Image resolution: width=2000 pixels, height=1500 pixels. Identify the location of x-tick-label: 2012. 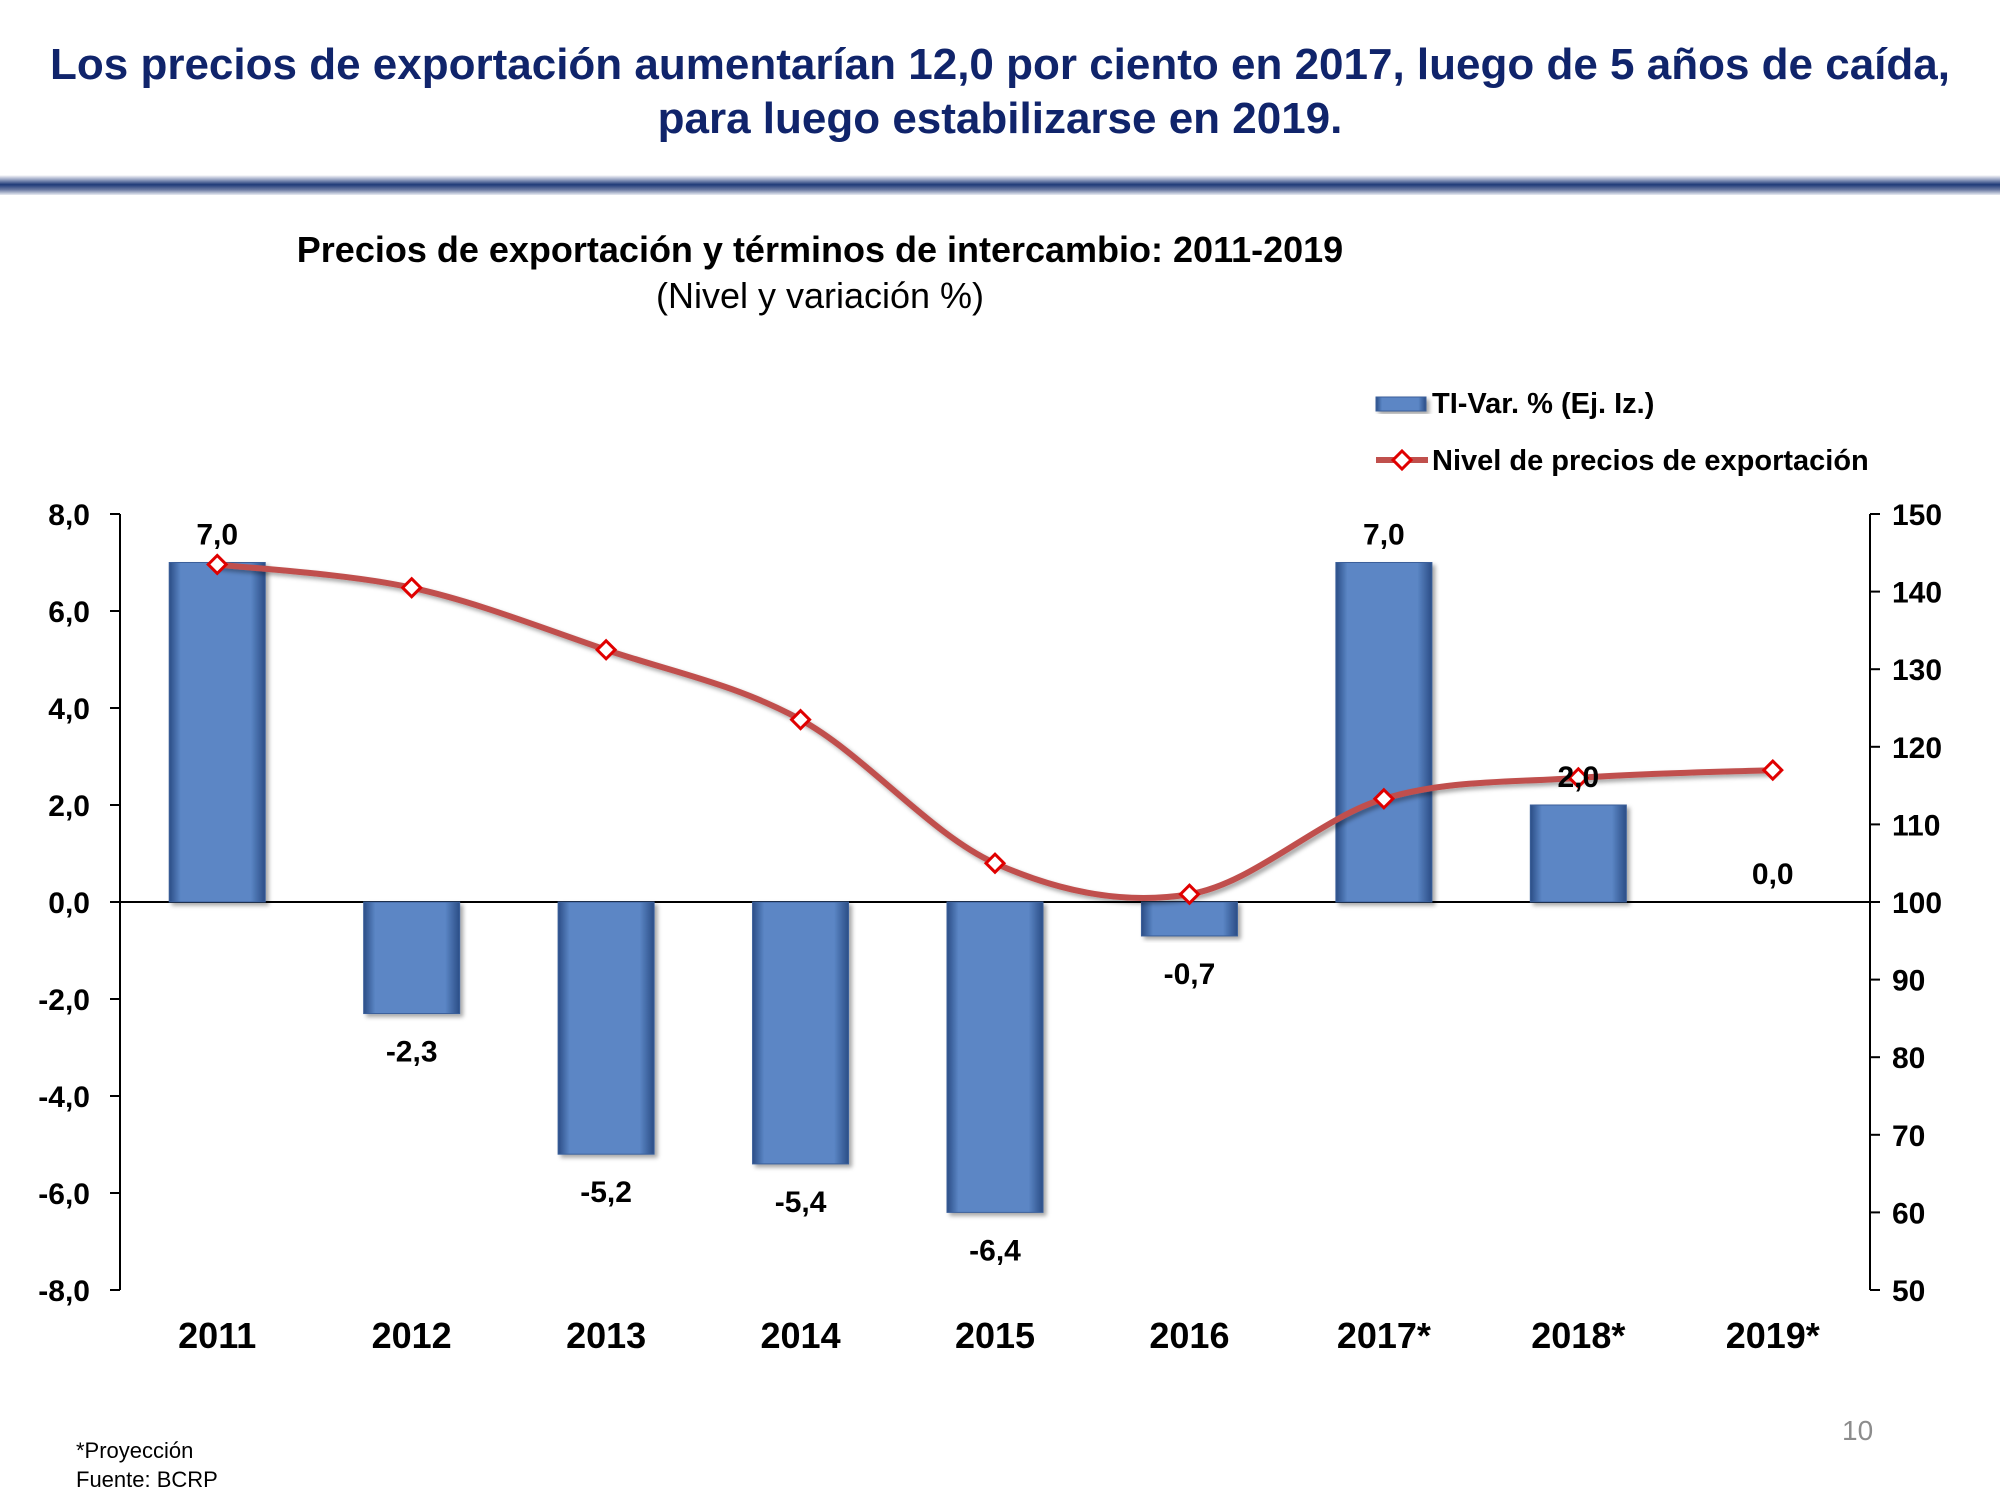
(412, 1335).